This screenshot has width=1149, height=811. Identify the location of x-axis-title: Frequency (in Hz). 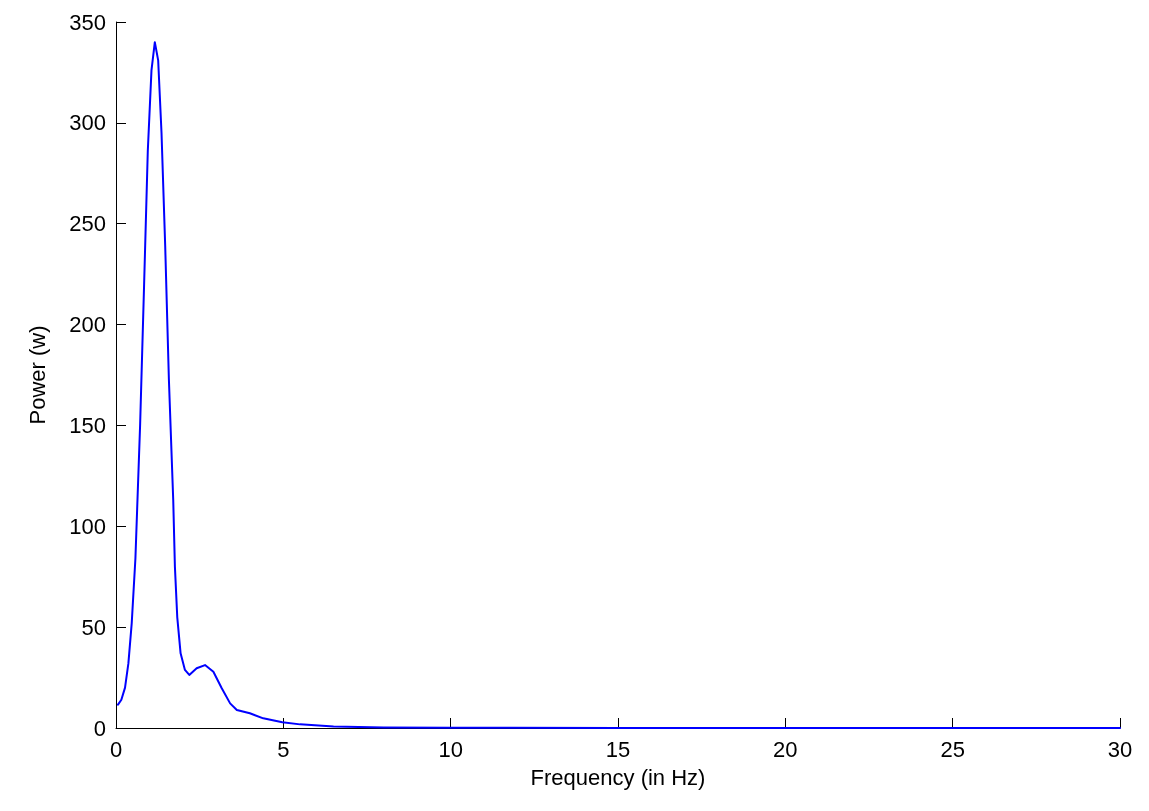
(618, 777).